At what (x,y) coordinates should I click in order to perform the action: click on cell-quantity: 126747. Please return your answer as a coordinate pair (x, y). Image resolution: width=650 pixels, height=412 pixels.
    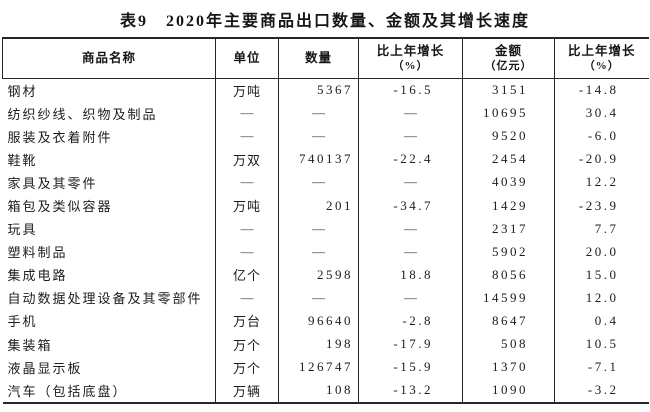
    Looking at the image, I should click on (318, 367).